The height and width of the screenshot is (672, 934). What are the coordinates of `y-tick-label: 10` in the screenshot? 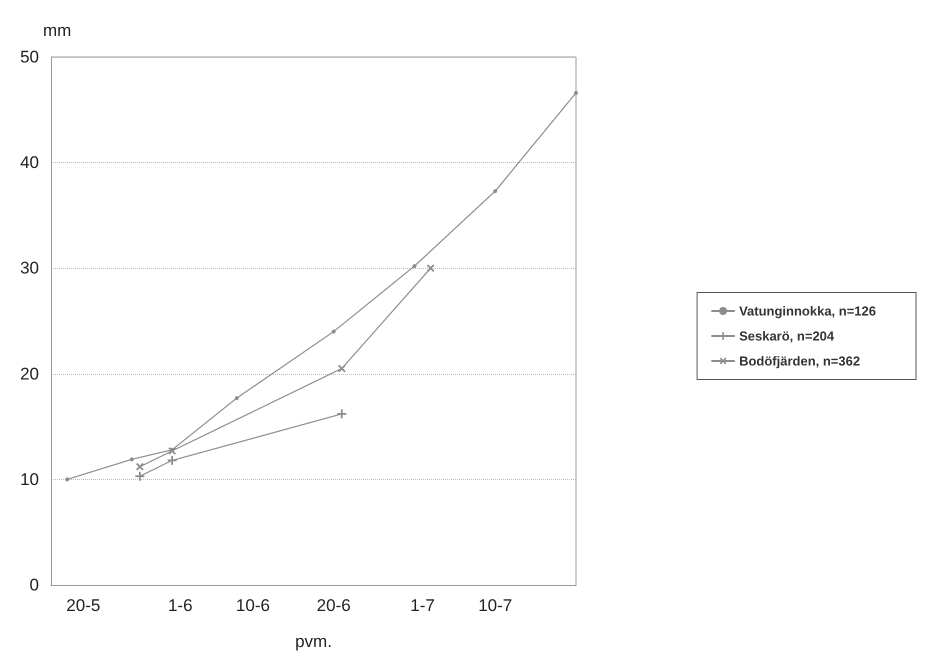 It's located at (29, 479).